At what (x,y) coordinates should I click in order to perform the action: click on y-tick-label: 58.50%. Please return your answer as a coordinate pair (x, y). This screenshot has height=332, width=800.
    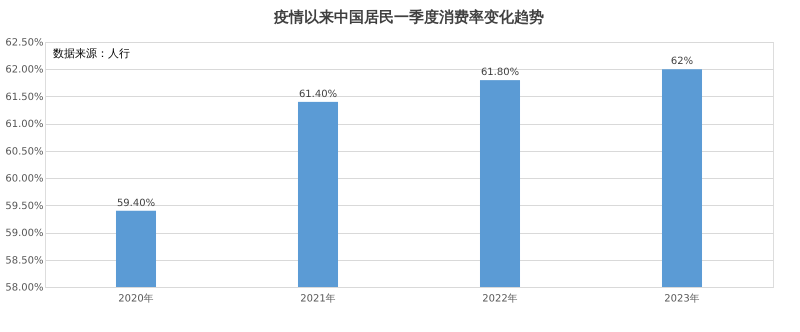
    Looking at the image, I should click on (24, 260).